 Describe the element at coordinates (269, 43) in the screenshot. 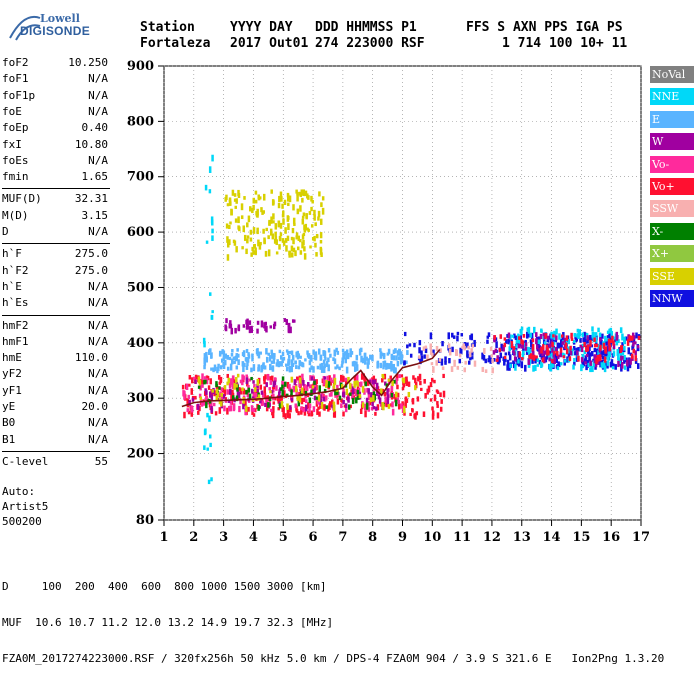

I see `header-value-date: 2017 Out01` at that location.